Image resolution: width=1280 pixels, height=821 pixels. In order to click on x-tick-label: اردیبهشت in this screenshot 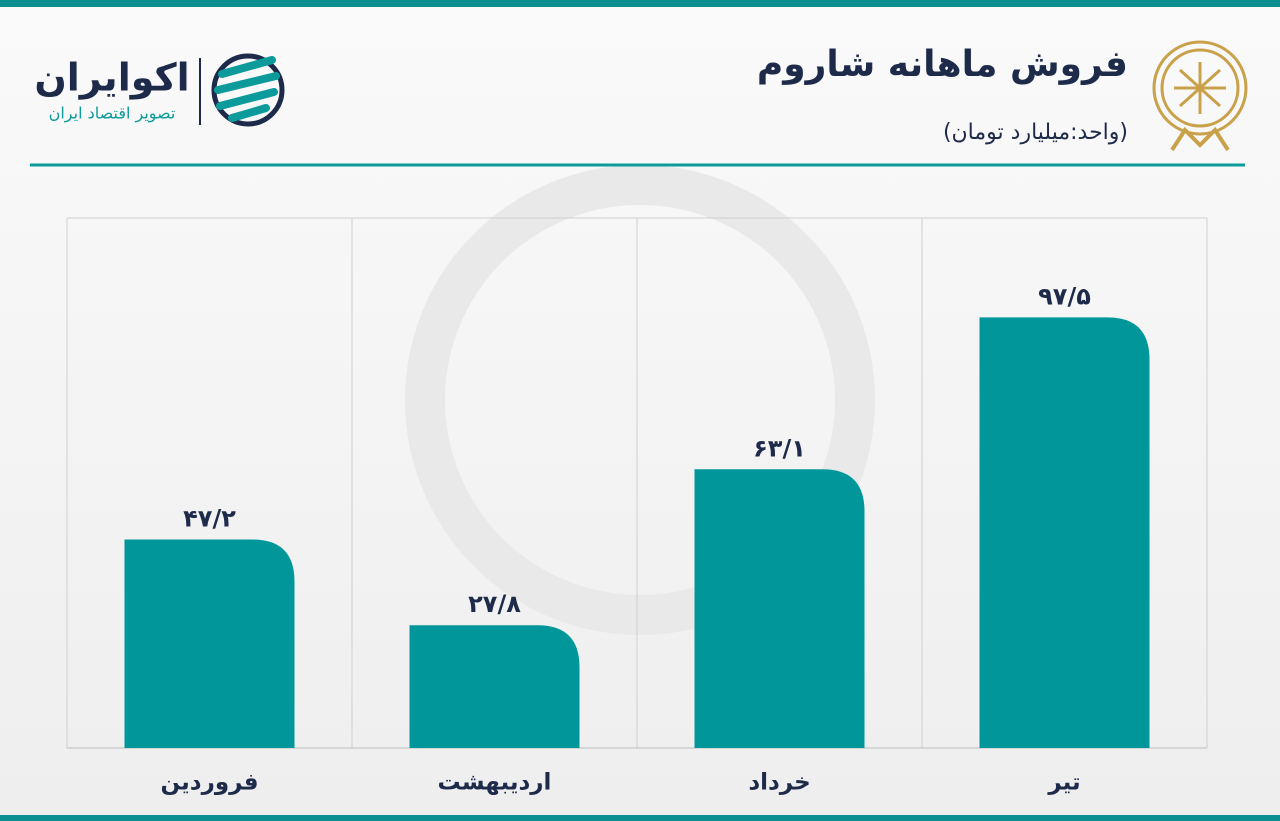, I will do `click(495, 783)`.